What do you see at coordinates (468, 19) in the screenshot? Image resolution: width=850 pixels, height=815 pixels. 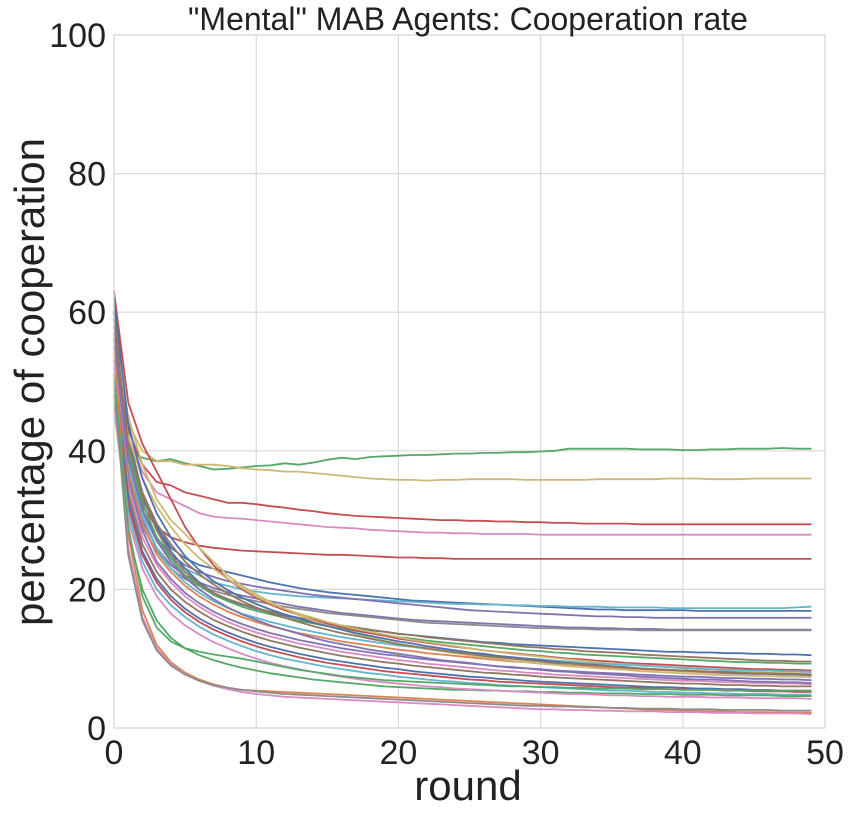 I see `chart-title: "Mental" MAB Agents: Cooperation rate` at bounding box center [468, 19].